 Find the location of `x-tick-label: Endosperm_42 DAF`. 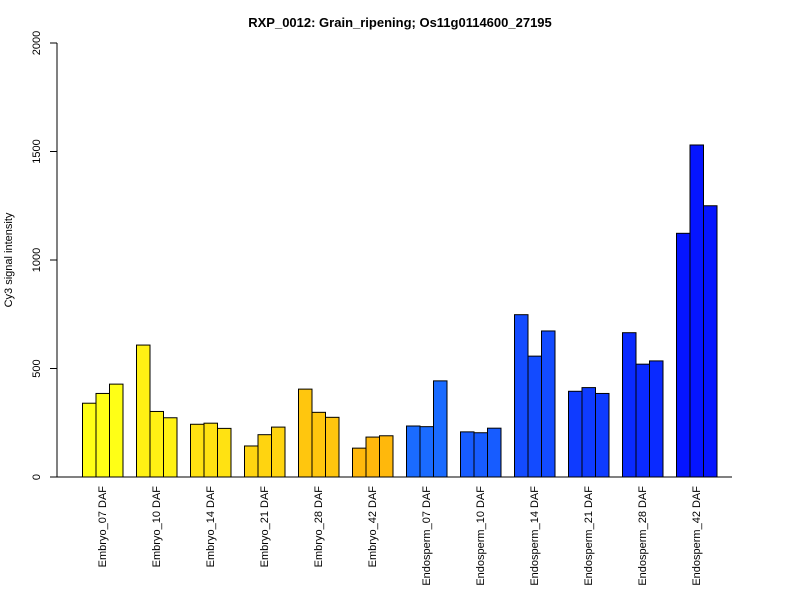

x-tick-label: Endosperm_42 DAF is located at coordinates (697, 536).